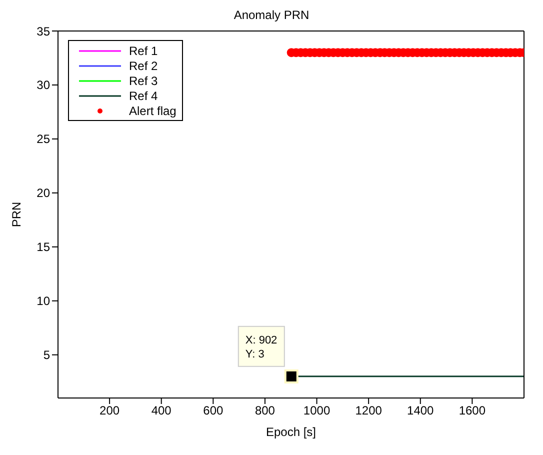 The image size is (543, 455). What do you see at coordinates (143, 81) in the screenshot?
I see `legend-label: Ref 3` at bounding box center [143, 81].